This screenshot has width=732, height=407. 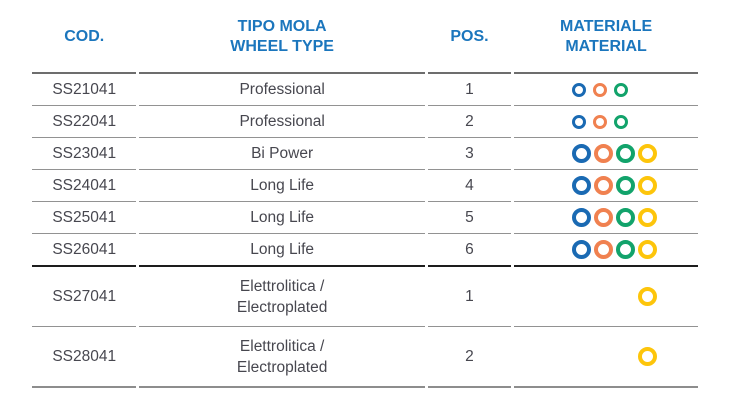 What do you see at coordinates (606, 26) in the screenshot?
I see `header-material-line1: MATERIALE` at bounding box center [606, 26].